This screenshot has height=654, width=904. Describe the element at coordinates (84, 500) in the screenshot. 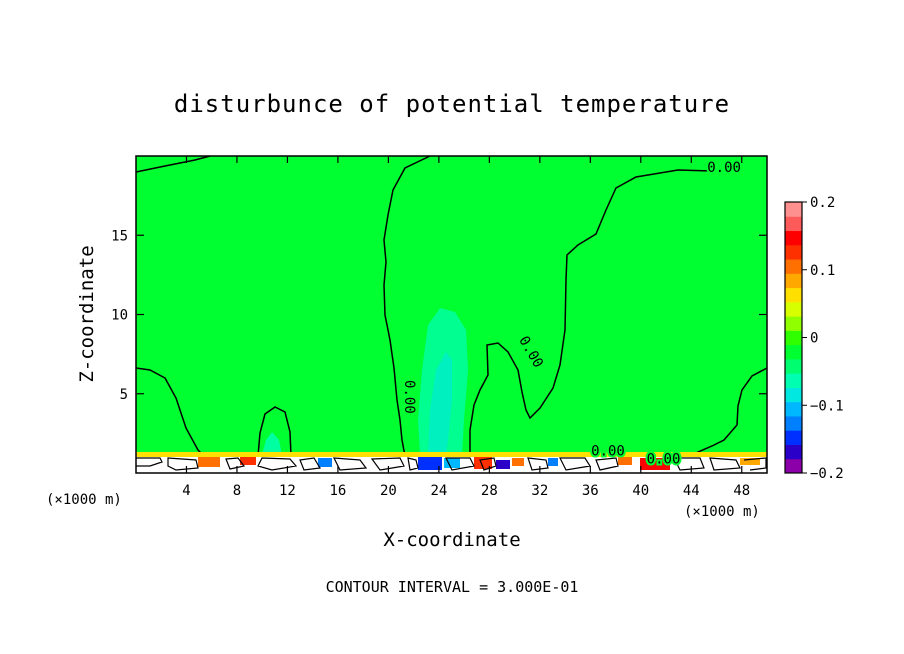

I see `x-unit-left: (×1000 m)` at that location.